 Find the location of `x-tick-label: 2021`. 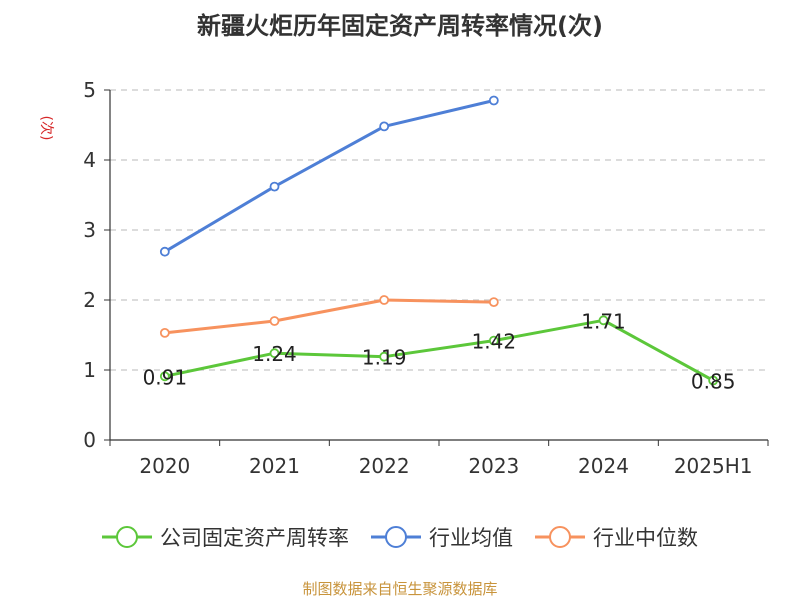

x-tick-label: 2021 is located at coordinates (274, 466).